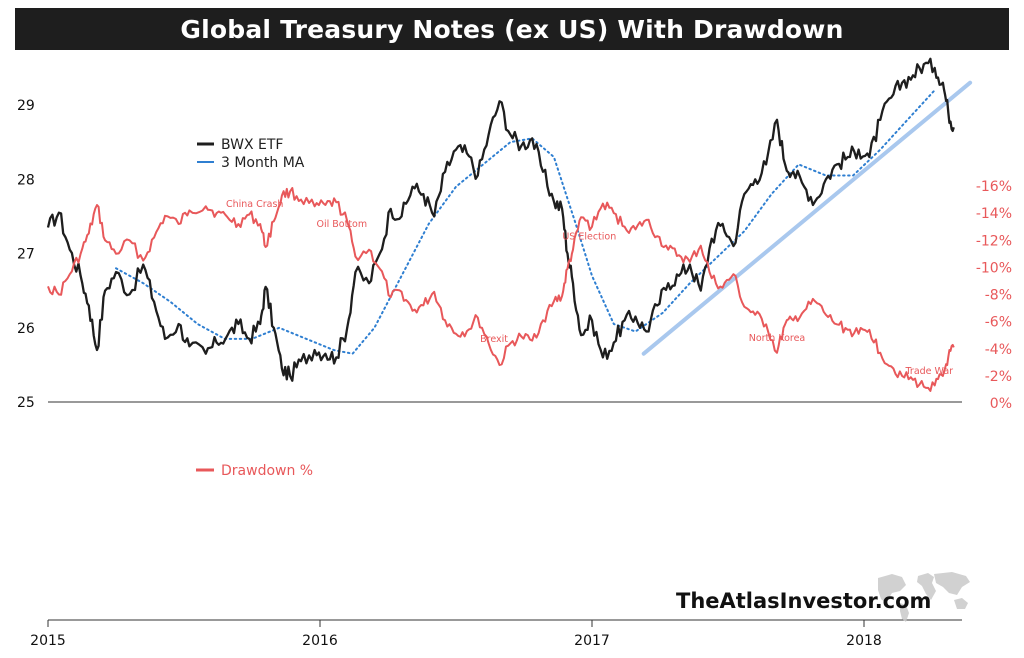  What do you see at coordinates (267, 471) in the screenshot?
I see `legend-label-drawdown: Drawdown %` at bounding box center [267, 471].